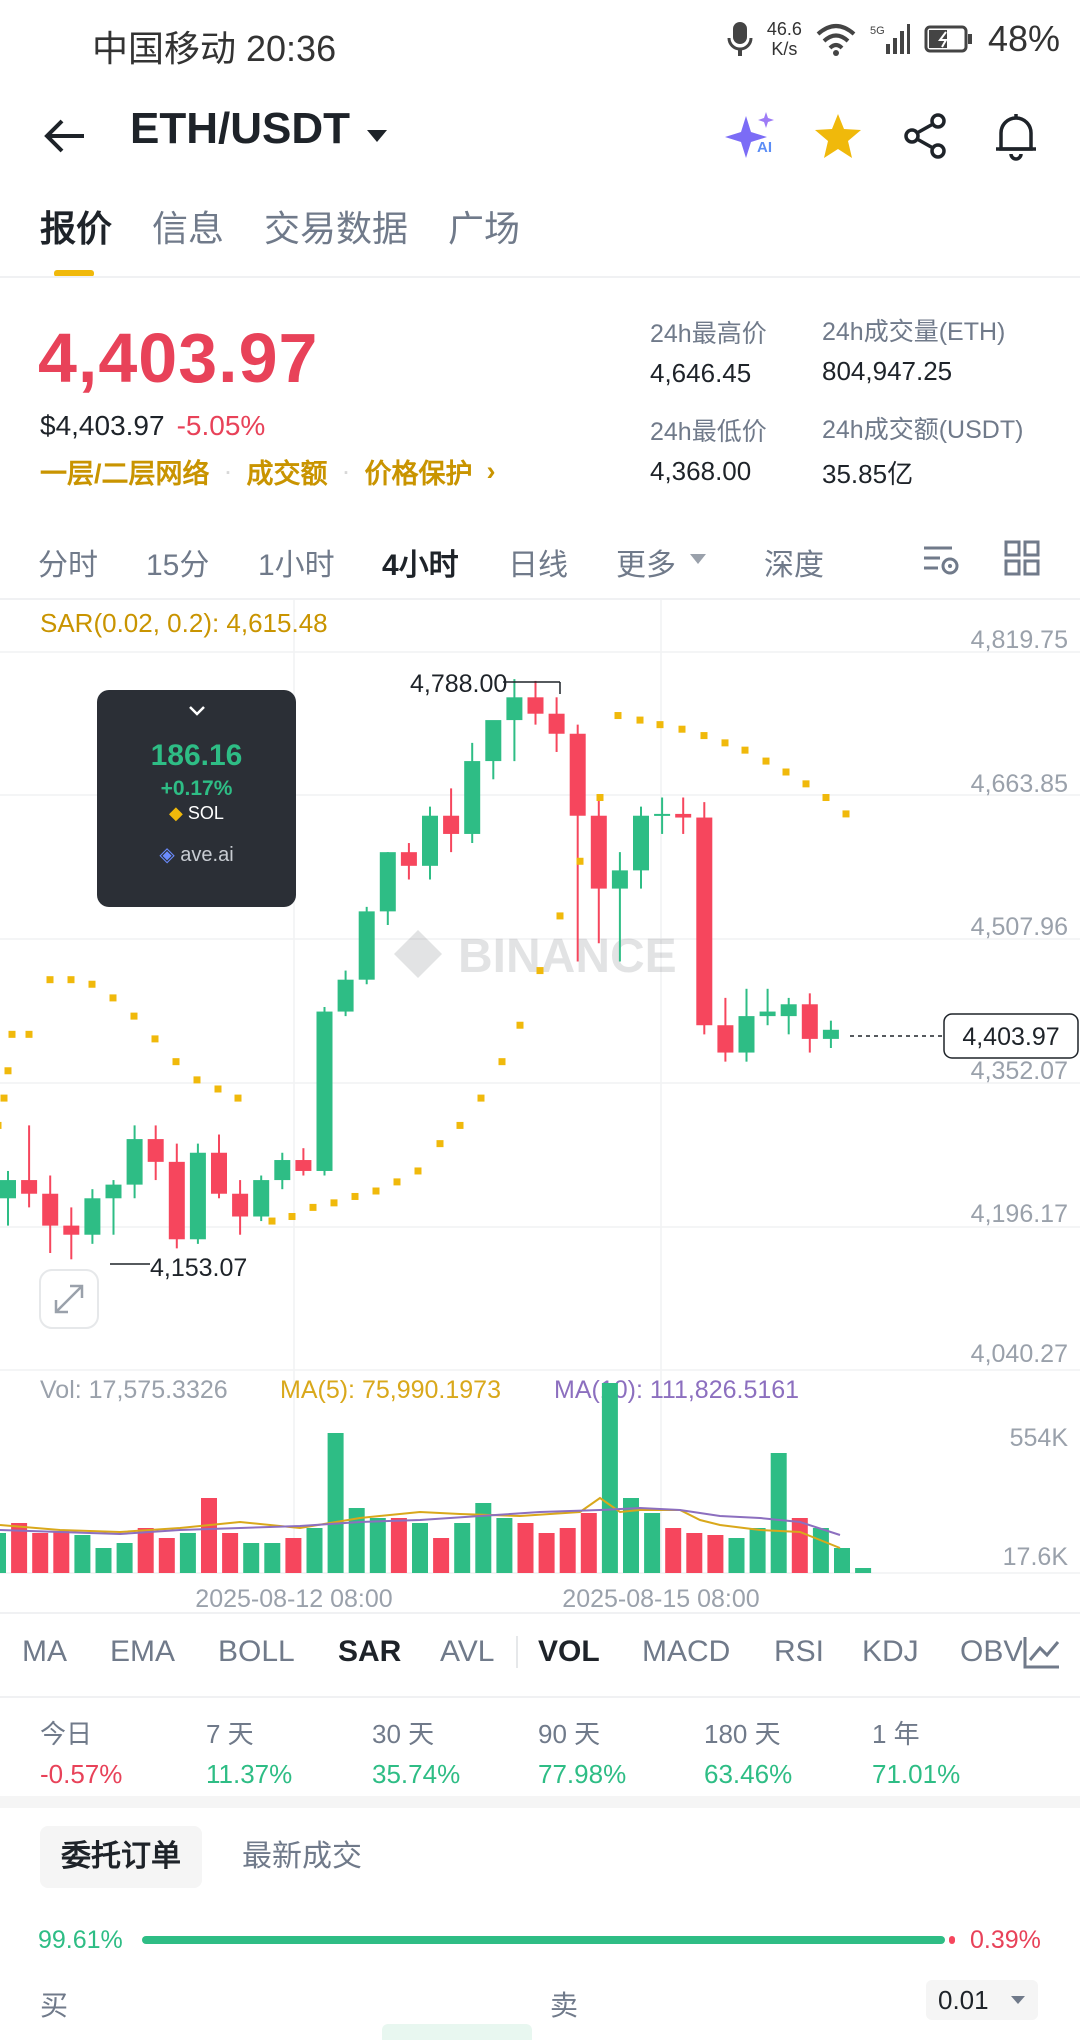 The height and width of the screenshot is (2040, 1080). What do you see at coordinates (484, 228) in the screenshot?
I see `tab-square: 广场` at bounding box center [484, 228].